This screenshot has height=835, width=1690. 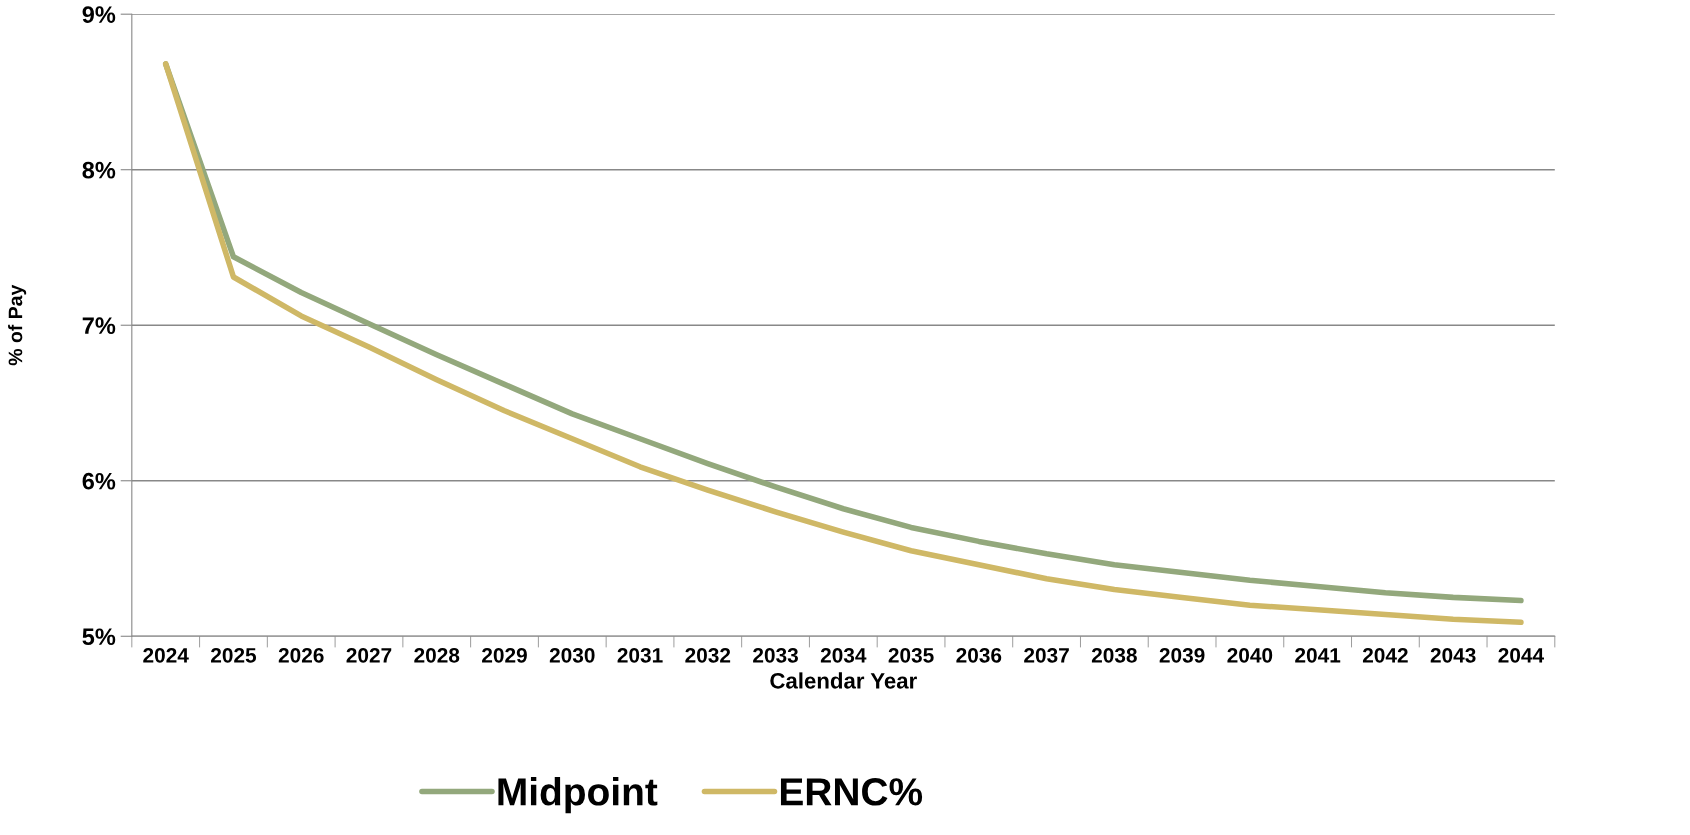 What do you see at coordinates (1453, 655) in the screenshot?
I see `x-tick-label: 2043` at bounding box center [1453, 655].